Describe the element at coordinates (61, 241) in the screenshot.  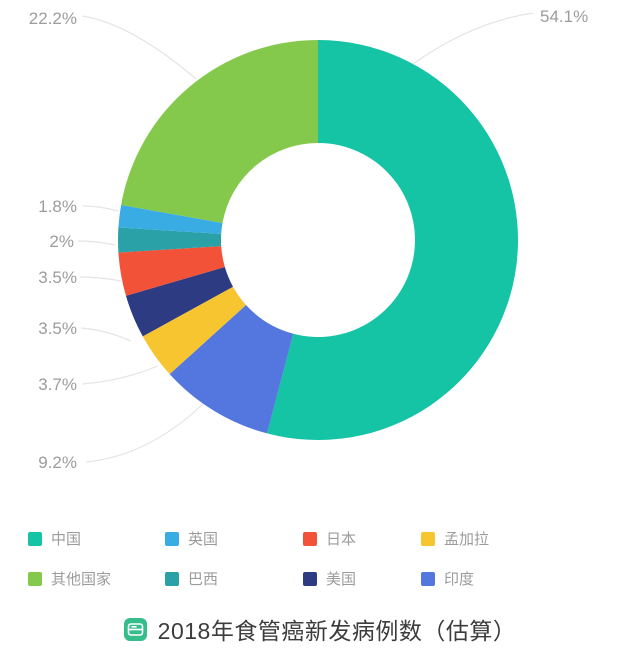
I see `slice-percent-label-巴西: 2%` at that location.